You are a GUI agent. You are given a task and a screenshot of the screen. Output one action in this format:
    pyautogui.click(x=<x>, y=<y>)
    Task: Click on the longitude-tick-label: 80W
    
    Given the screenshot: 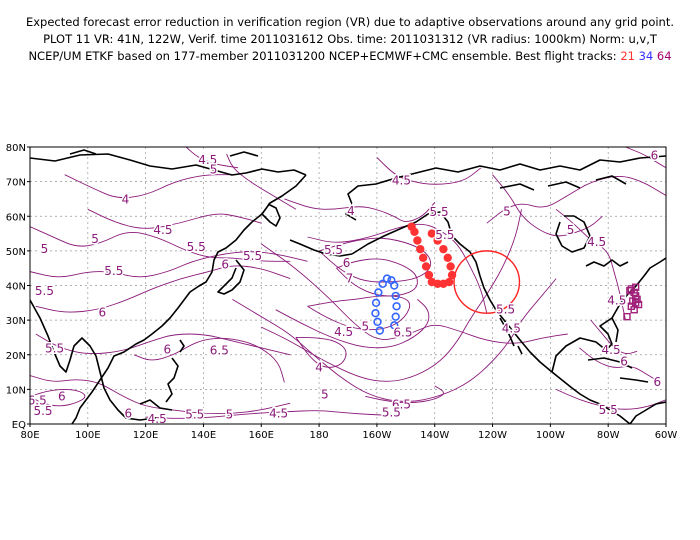 What is the action you would take?
    pyautogui.click(x=608, y=435)
    